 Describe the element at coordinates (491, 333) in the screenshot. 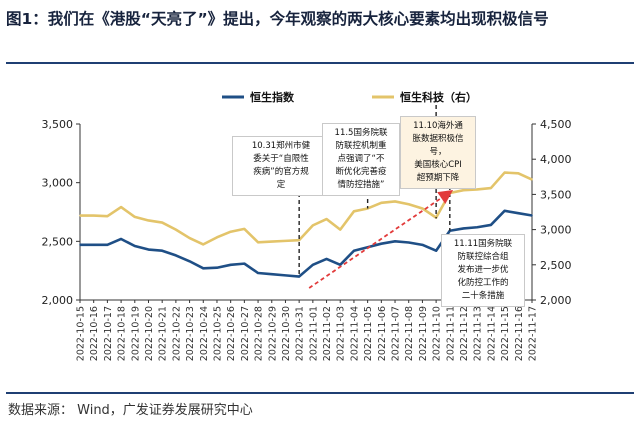

I see `x-tick-label: 2022-11-14` at that location.